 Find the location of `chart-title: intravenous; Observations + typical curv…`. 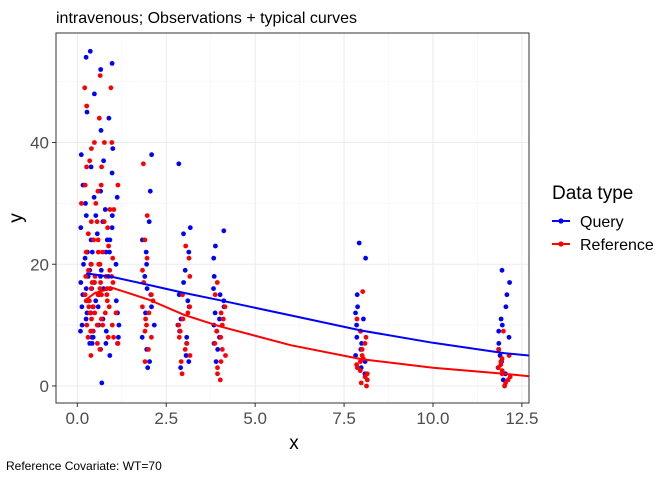

chart-title: intravenous; Observations + typical curv… is located at coordinates (206, 18).